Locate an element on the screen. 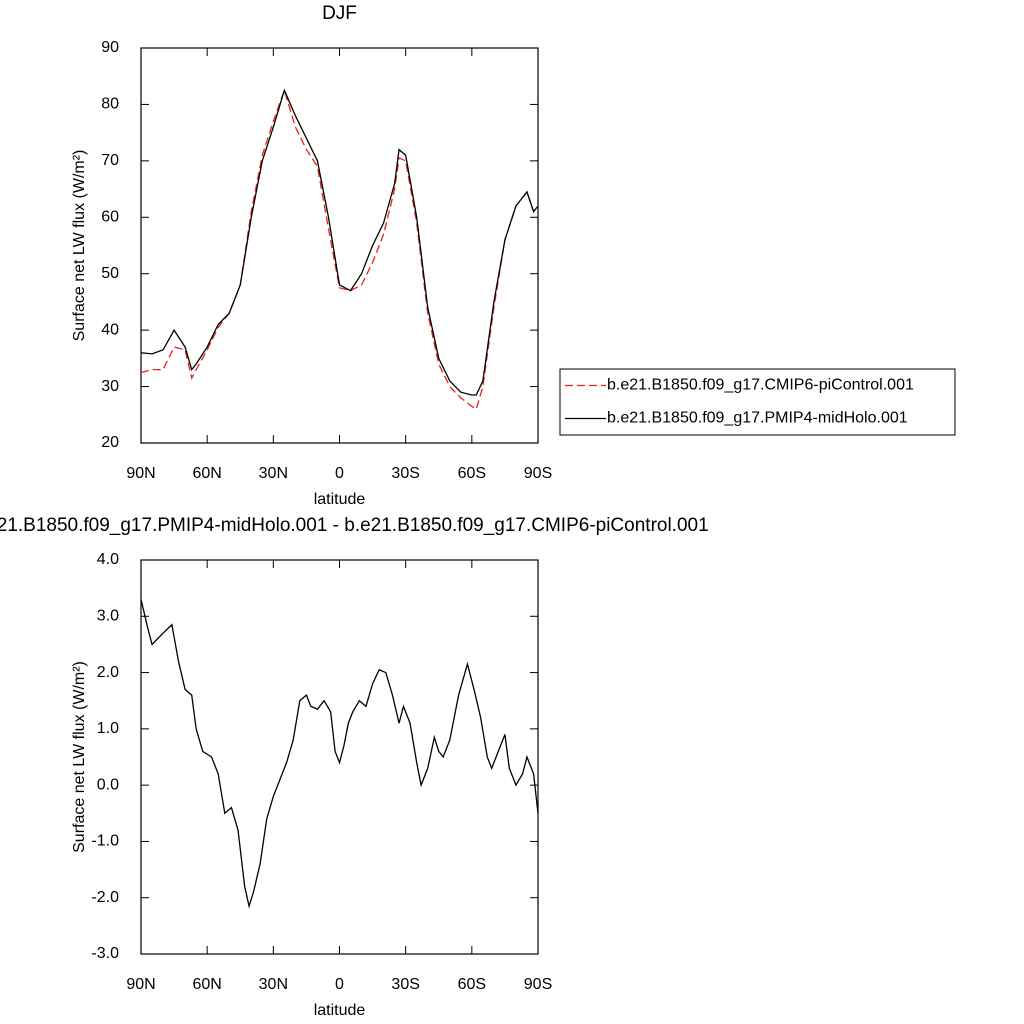  y-tick-label: 3.0 is located at coordinates (108, 616).